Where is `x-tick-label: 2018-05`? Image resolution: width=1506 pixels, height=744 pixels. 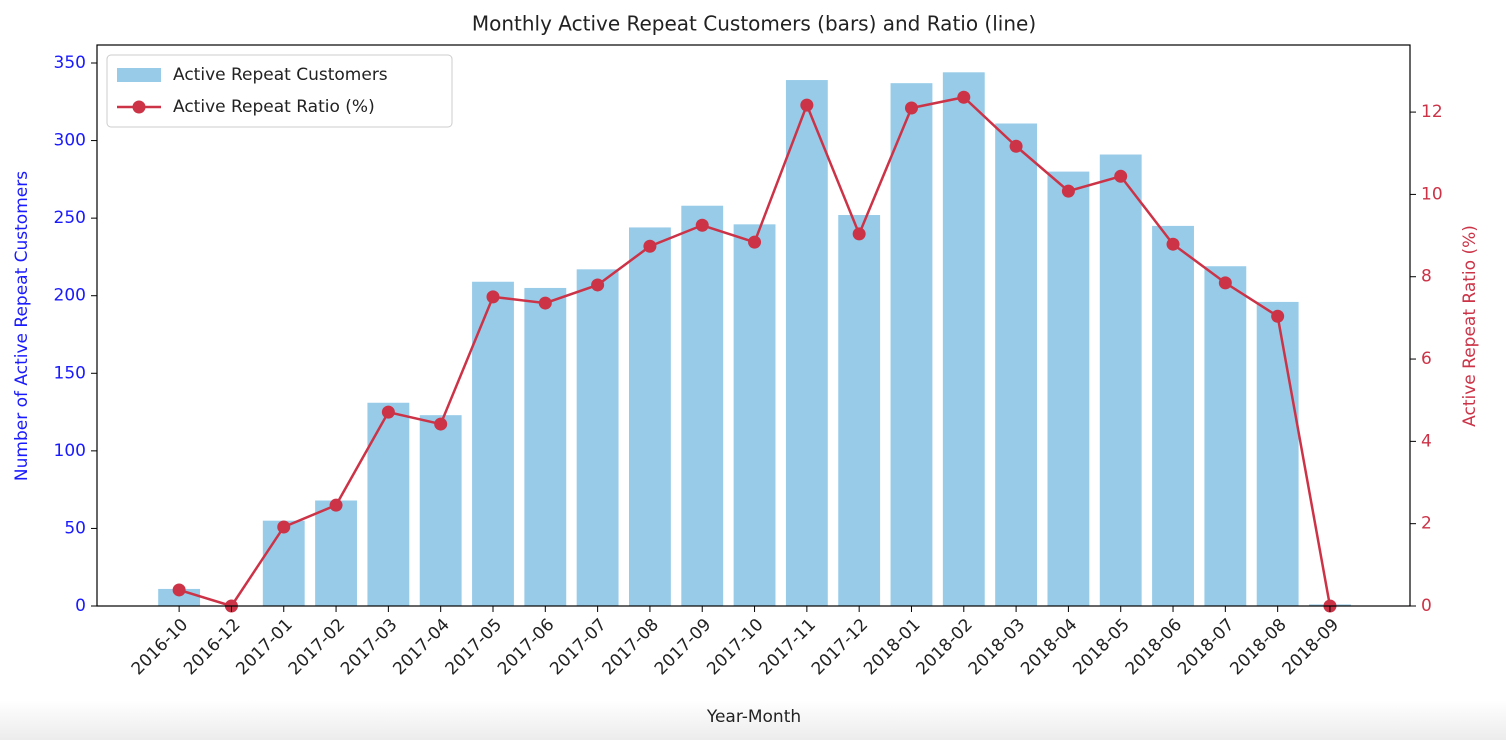
x-tick-label: 2018-05 is located at coordinates (1101, 647).